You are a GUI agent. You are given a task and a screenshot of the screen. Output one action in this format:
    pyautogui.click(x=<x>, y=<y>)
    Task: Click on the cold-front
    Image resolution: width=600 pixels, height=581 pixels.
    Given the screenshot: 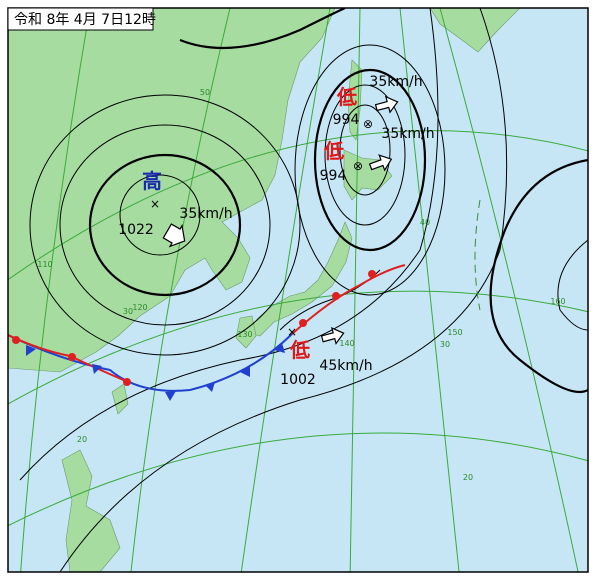 What is the action you would take?
    pyautogui.click(x=150, y=362)
    